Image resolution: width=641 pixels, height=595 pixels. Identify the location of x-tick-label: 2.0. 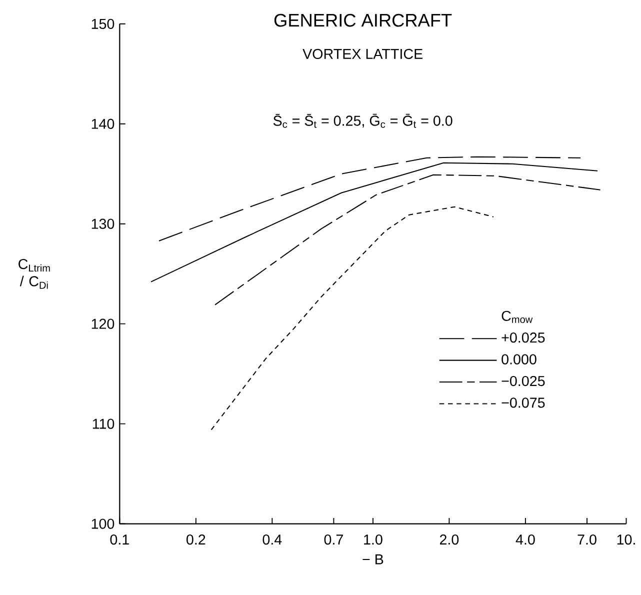
(449, 539).